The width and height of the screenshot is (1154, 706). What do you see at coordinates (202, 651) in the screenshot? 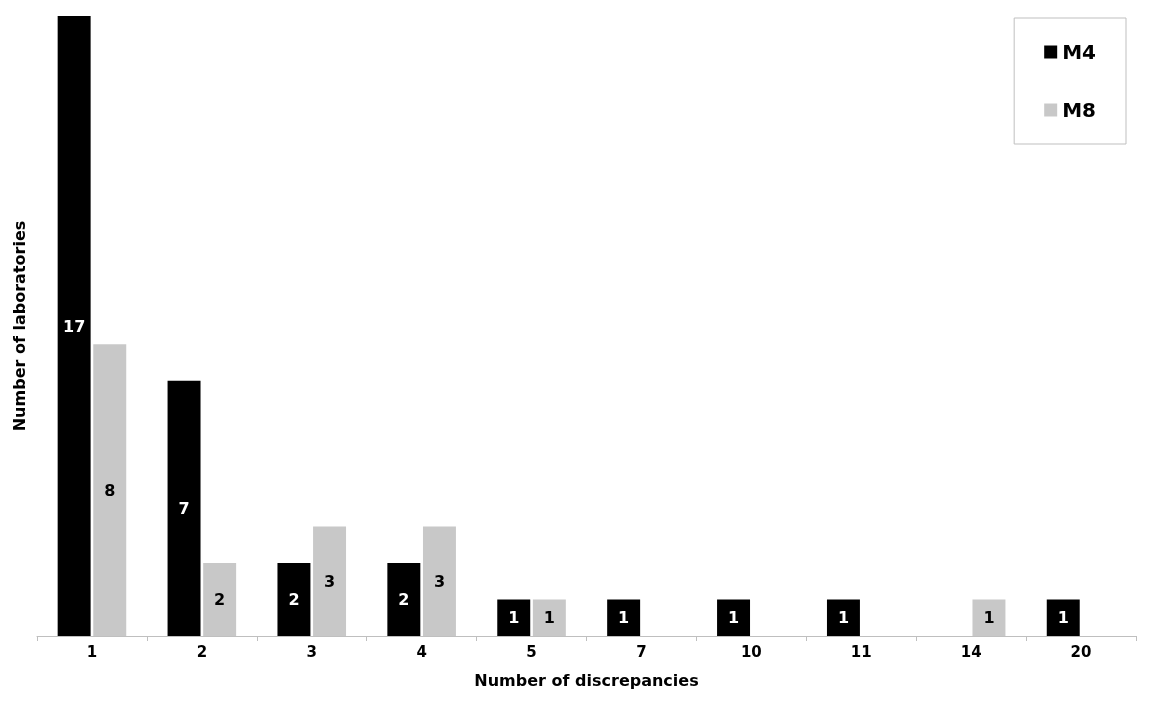
I see `x-tick-label: 2` at bounding box center [202, 651].